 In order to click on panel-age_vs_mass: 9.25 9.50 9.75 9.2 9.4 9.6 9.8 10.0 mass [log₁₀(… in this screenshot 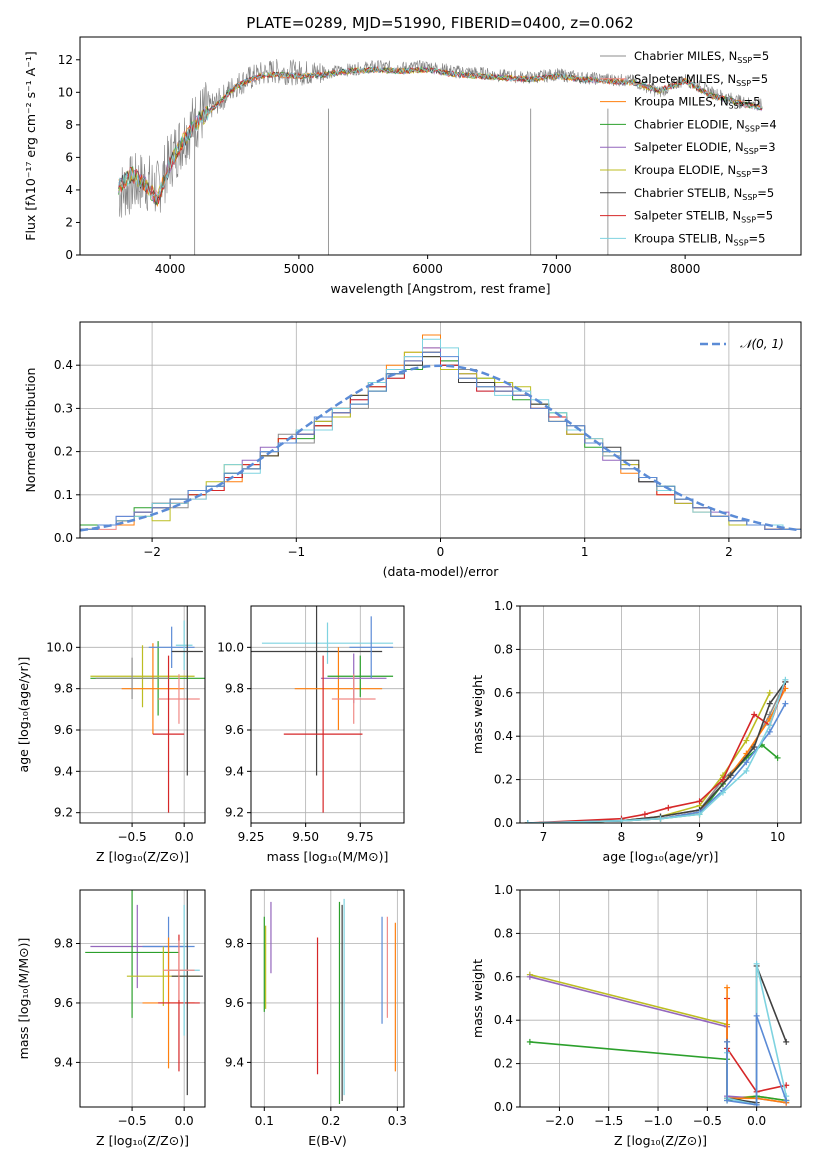, I will do `click(311, 734)`.